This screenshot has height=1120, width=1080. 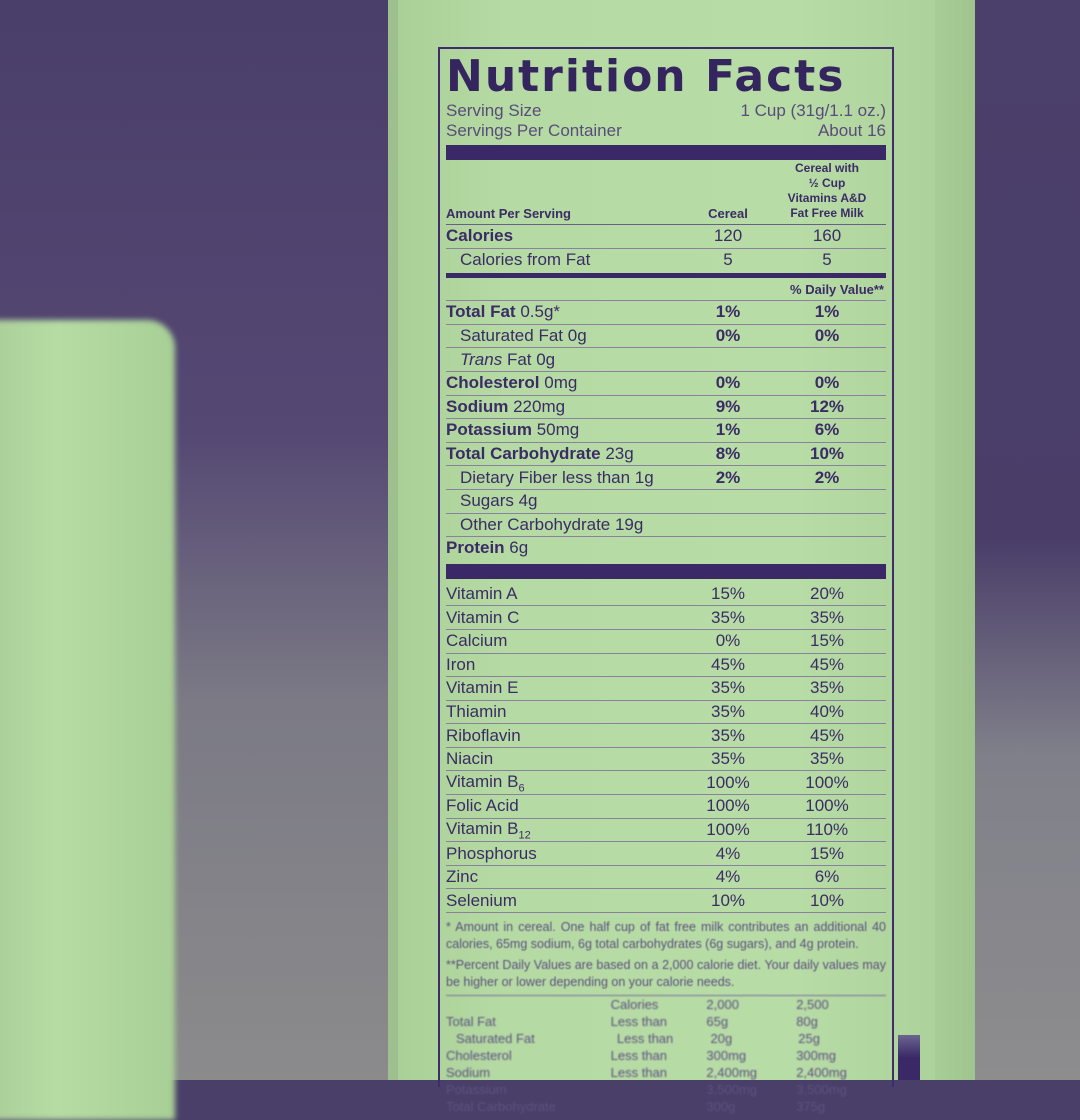 I want to click on dv-table-row: Potassium 3,500mg 3,500mg, so click(x=666, y=1089).